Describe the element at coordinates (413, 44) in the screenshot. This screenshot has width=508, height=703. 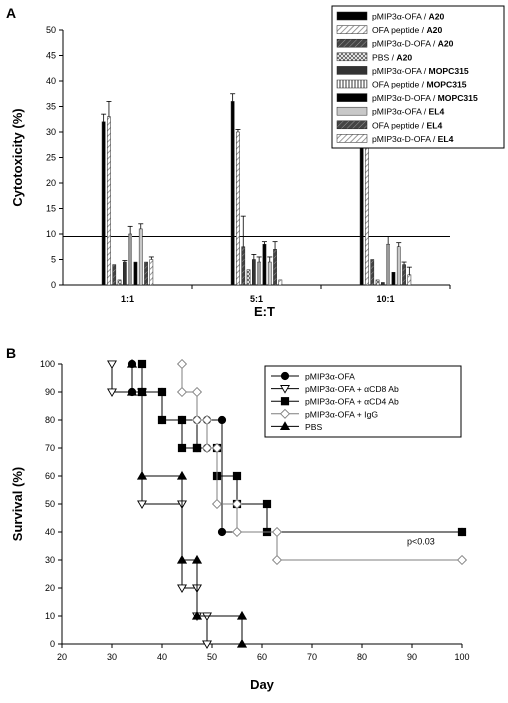
I see `legend-label: pMIP3α-D-OFA / A20` at that location.